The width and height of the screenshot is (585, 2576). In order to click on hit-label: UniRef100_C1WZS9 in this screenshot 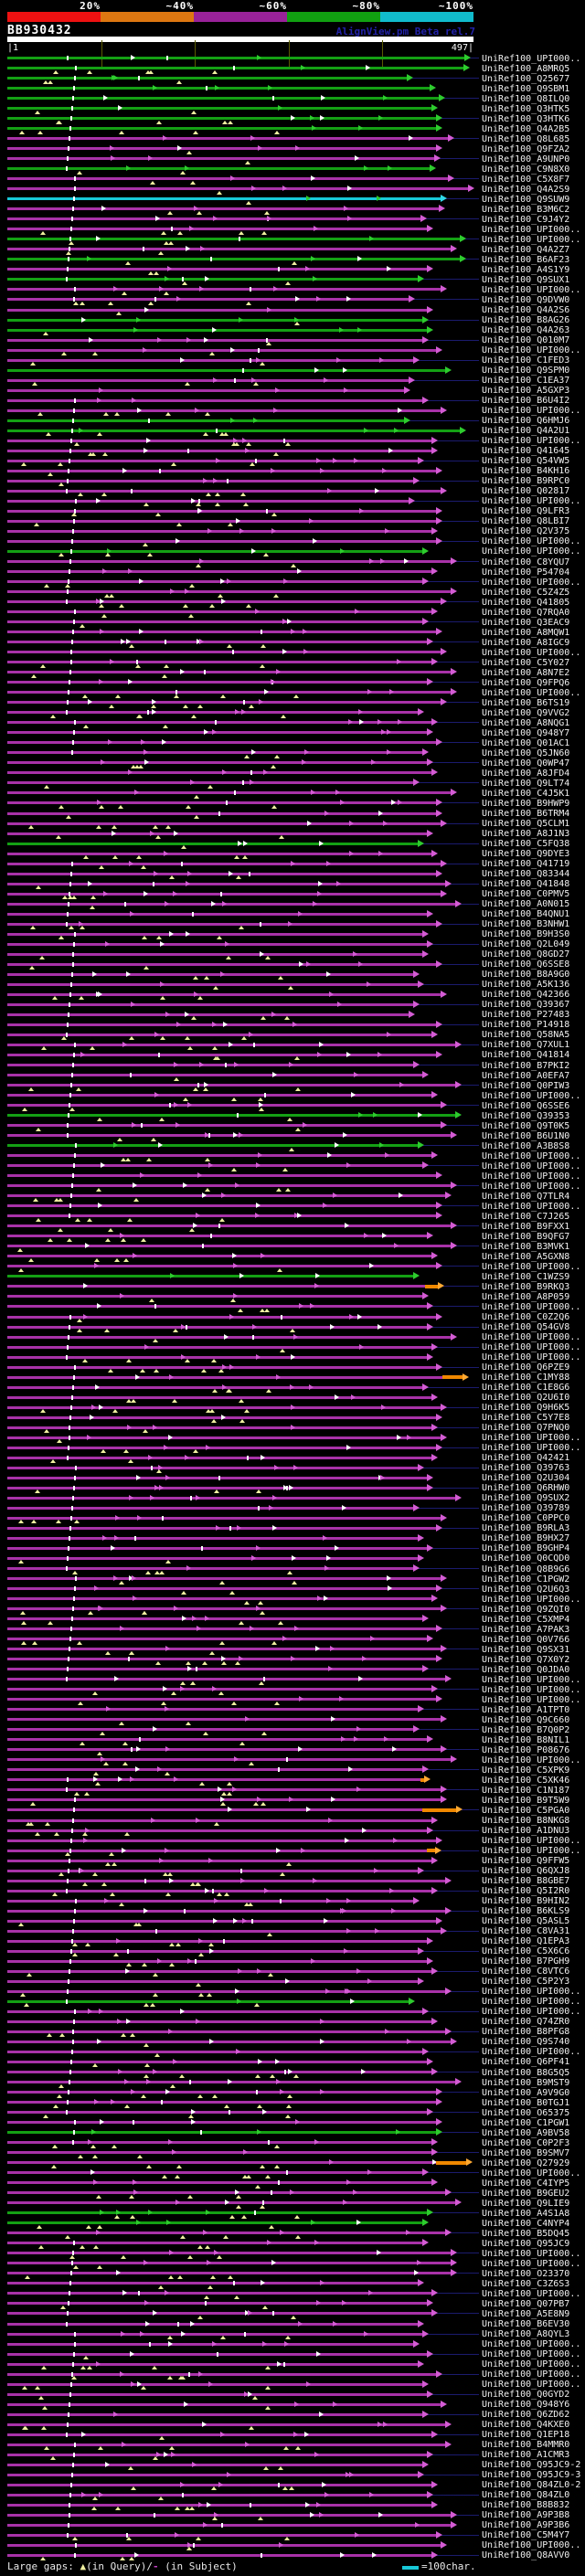, I will do `click(526, 1276)`.